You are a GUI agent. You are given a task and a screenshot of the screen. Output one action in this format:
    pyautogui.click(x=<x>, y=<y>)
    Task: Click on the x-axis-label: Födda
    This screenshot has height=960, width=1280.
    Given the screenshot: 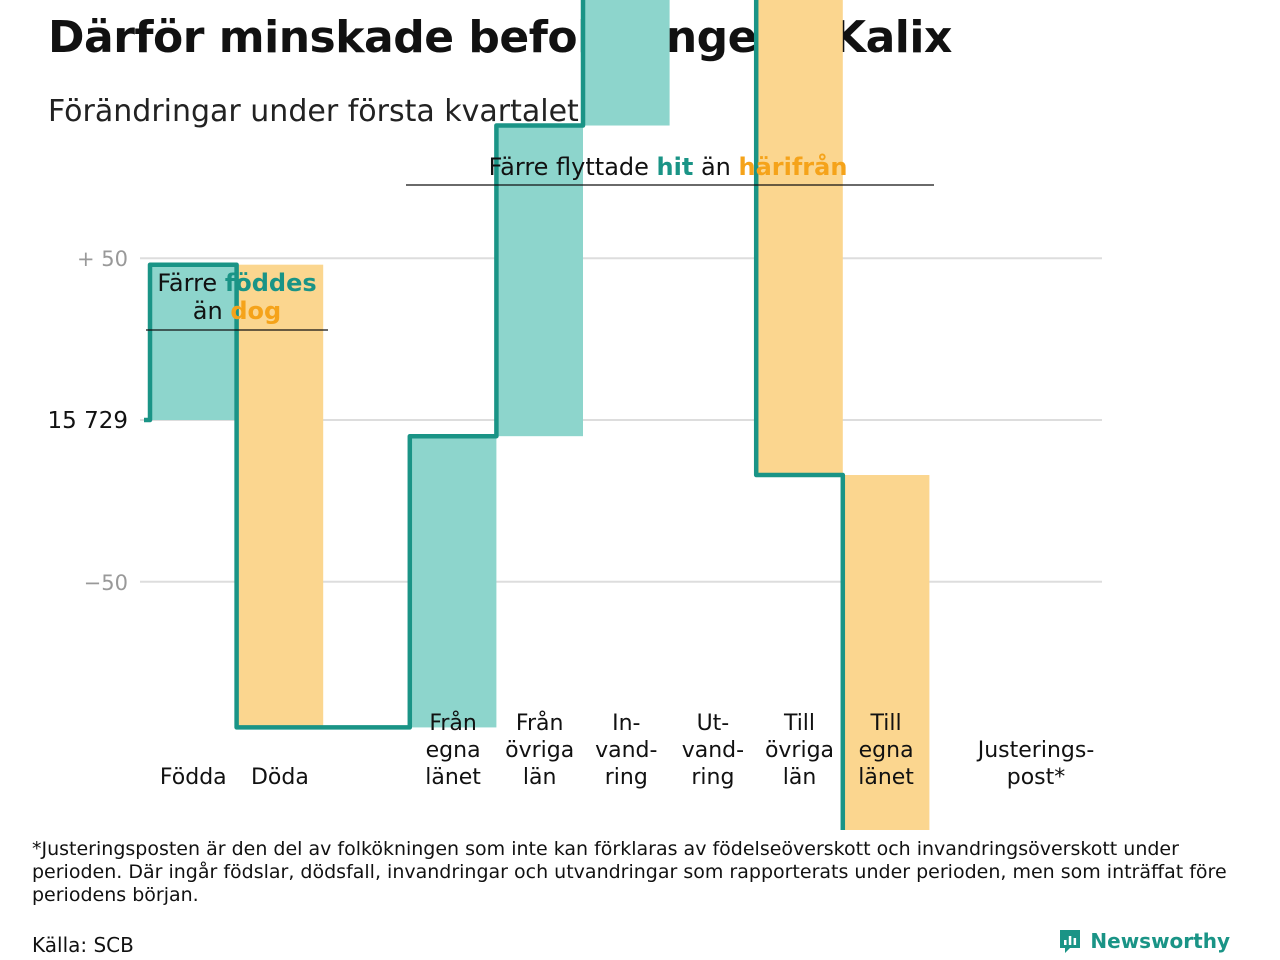 What is the action you would take?
    pyautogui.click(x=193, y=777)
    